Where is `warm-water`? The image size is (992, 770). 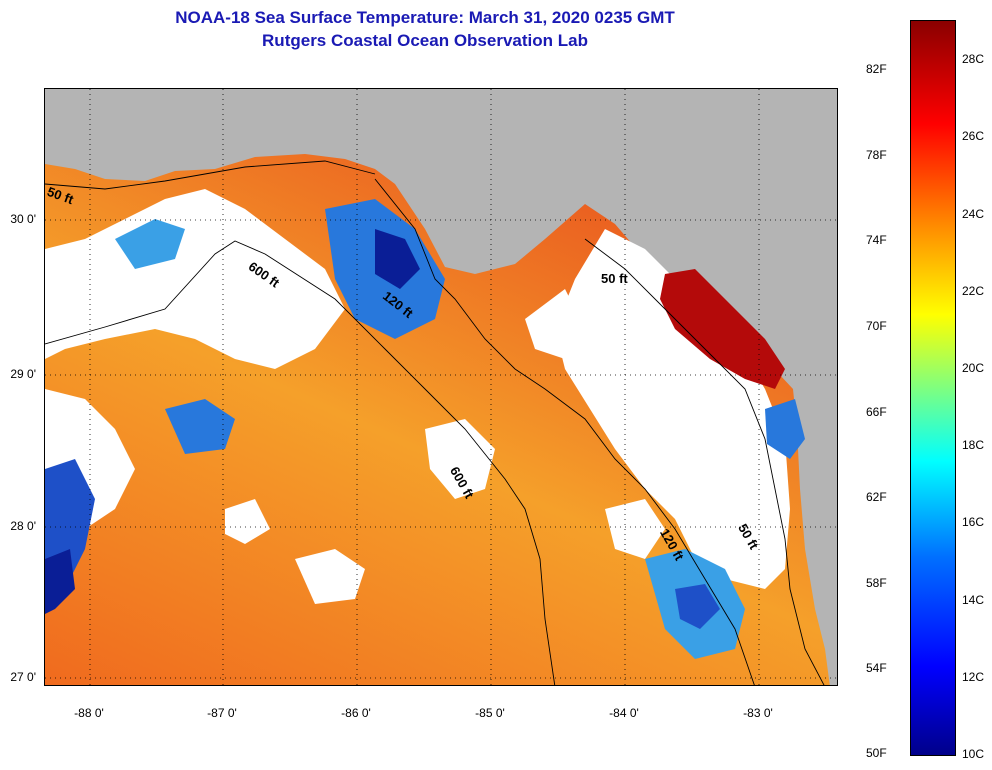
warm-water is located at coordinates (722, 329).